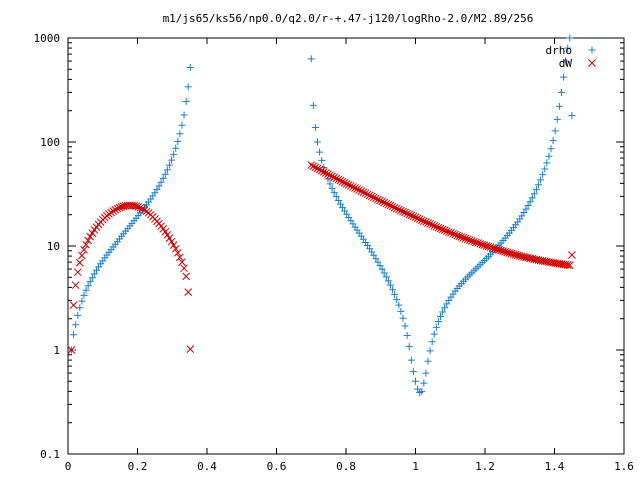 The image size is (640, 480). Describe the element at coordinates (50, 454) in the screenshot. I see `y-tick-label: 0.1` at that location.